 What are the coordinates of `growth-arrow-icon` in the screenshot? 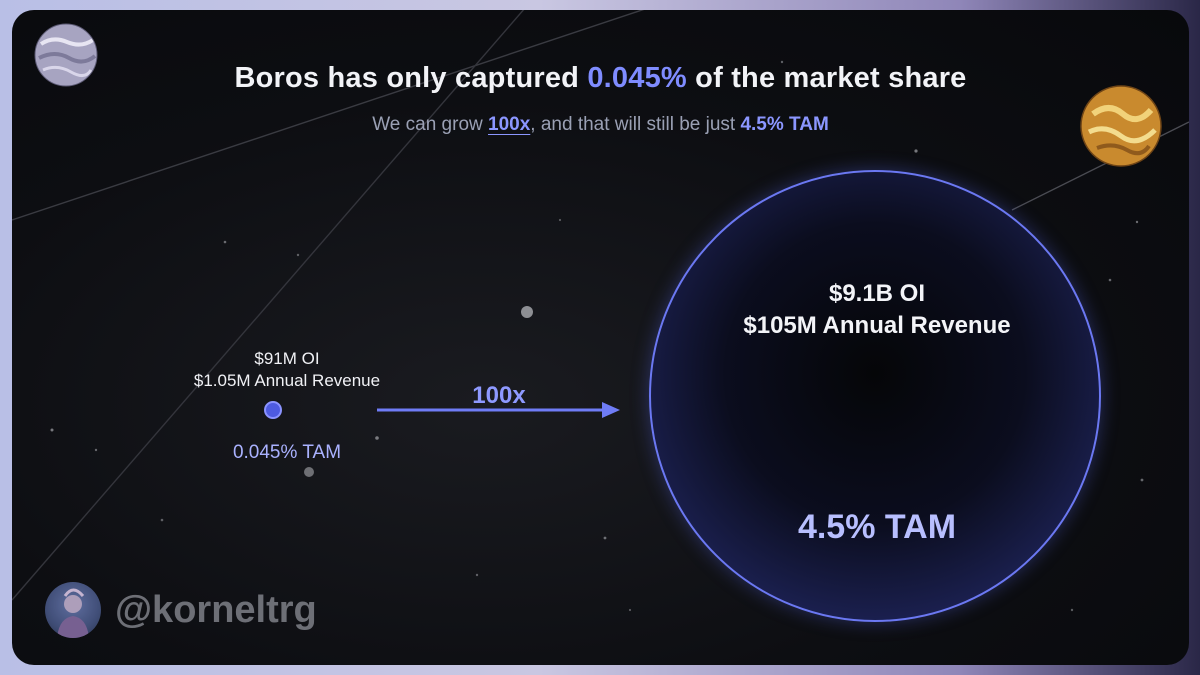 It's located at (498, 410).